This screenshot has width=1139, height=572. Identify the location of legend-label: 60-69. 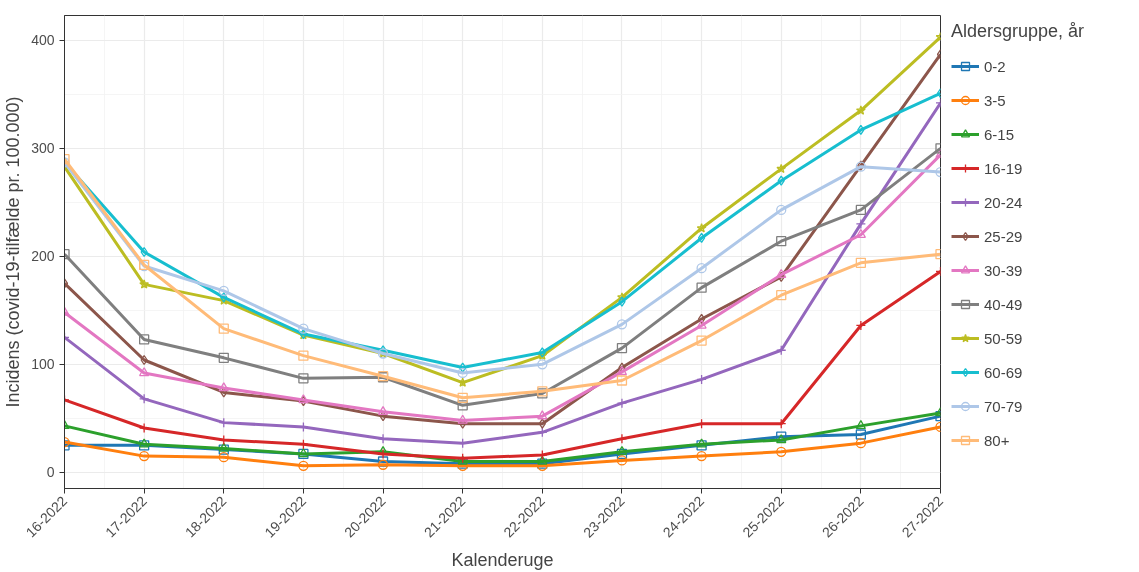
(1003, 372).